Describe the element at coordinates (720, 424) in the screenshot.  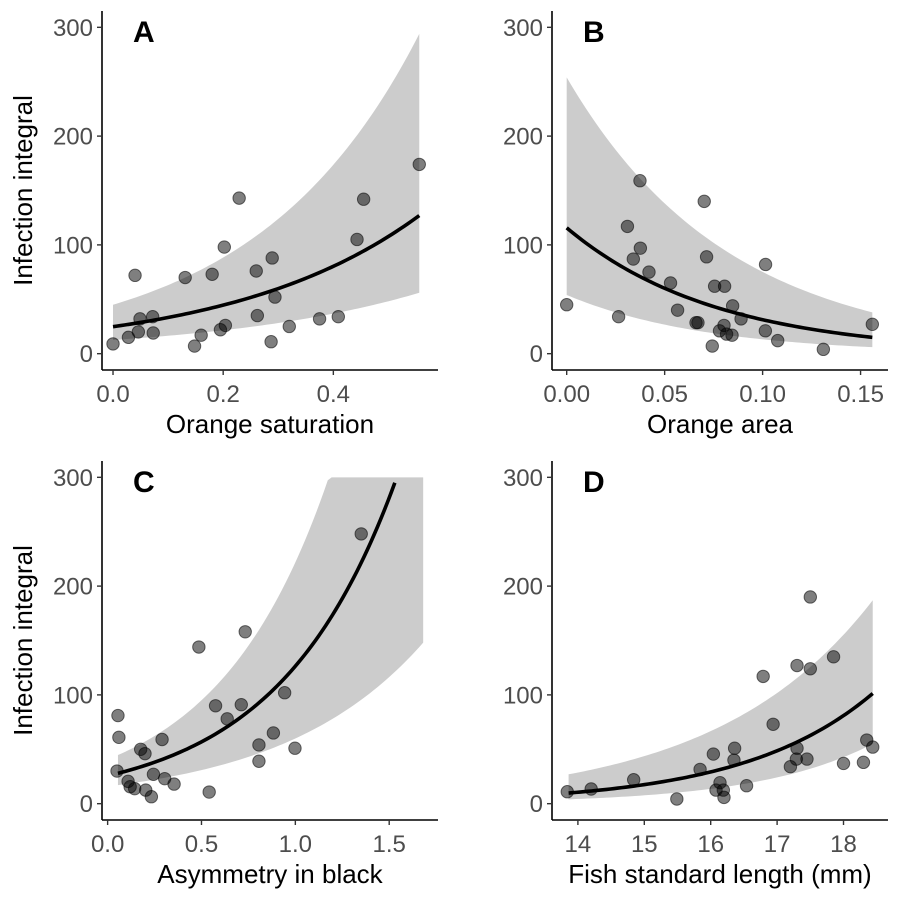
I see `x-axis-title: Orange area` at that location.